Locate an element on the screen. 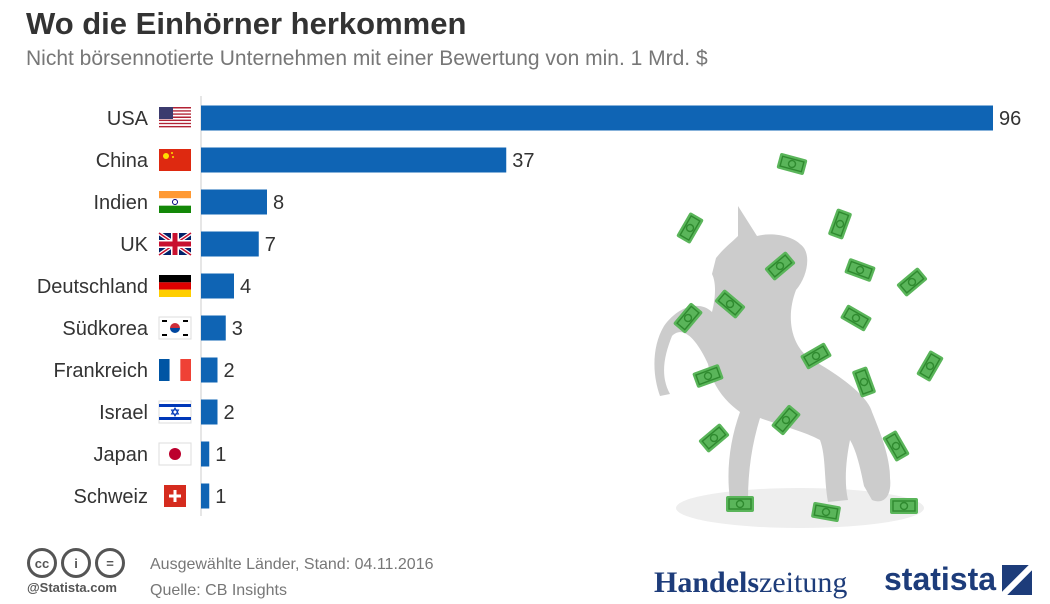 The height and width of the screenshot is (604, 1050). us-flag-icon is located at coordinates (175, 118).